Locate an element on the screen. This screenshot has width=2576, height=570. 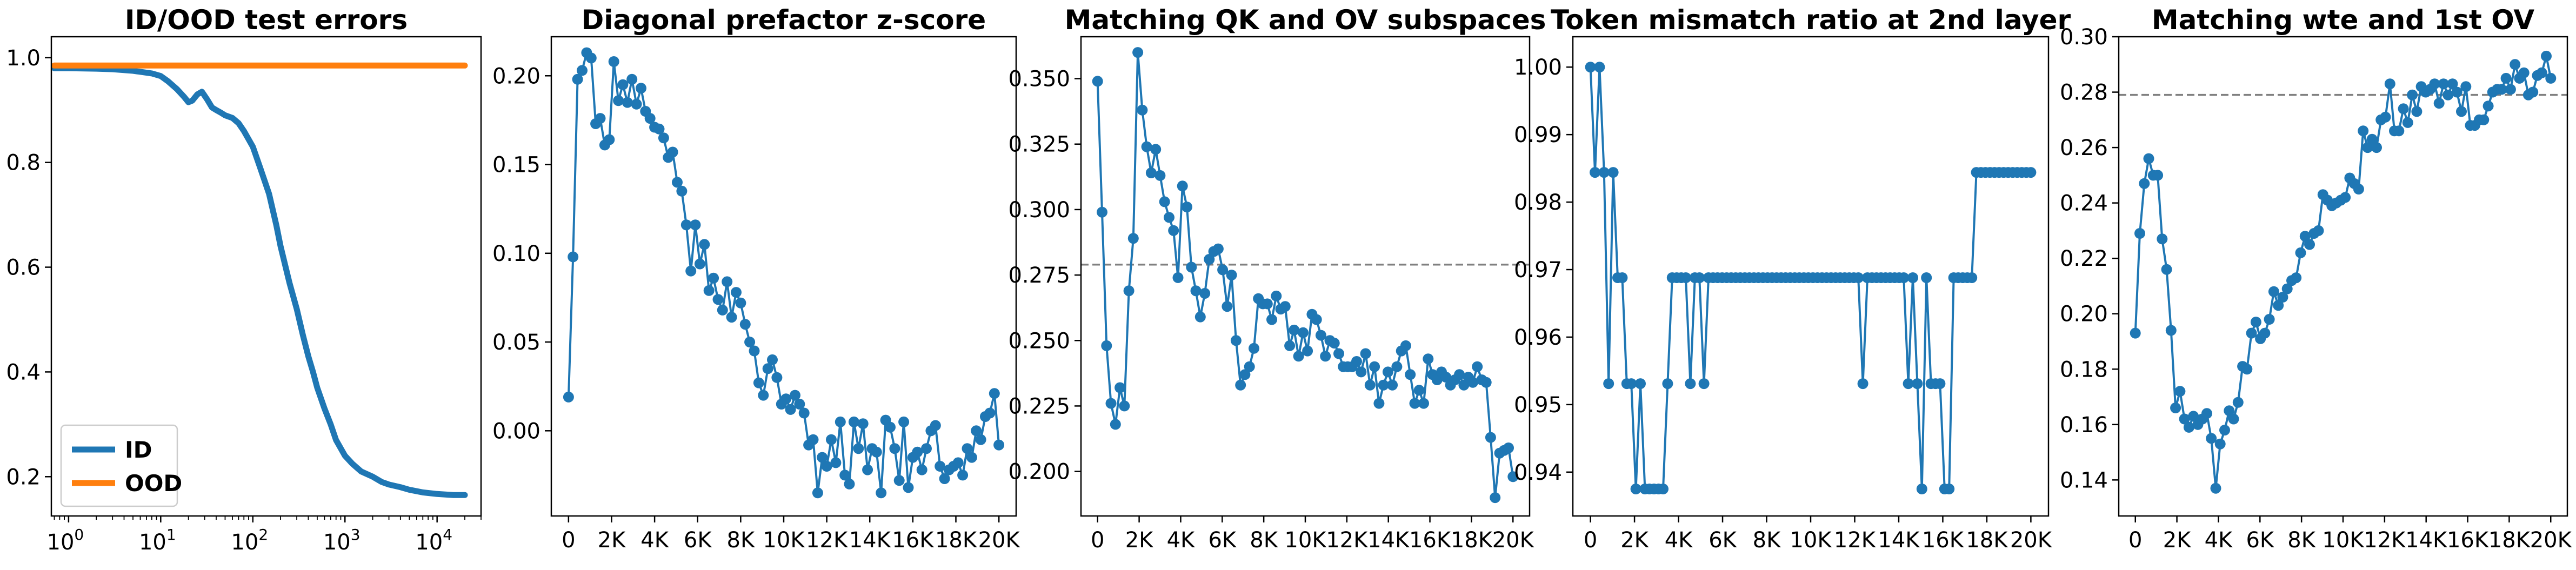
x-tick-label: 14K is located at coordinates (871, 540).